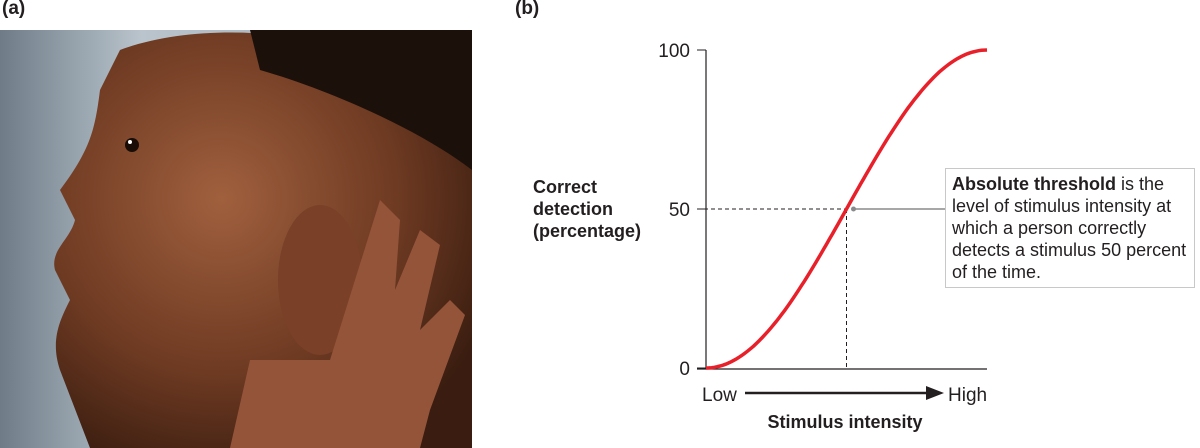 Image resolution: width=1200 pixels, height=448 pixels. Describe the element at coordinates (844, 422) in the screenshot. I see `x-axis-title: Stimulus intensity` at that location.